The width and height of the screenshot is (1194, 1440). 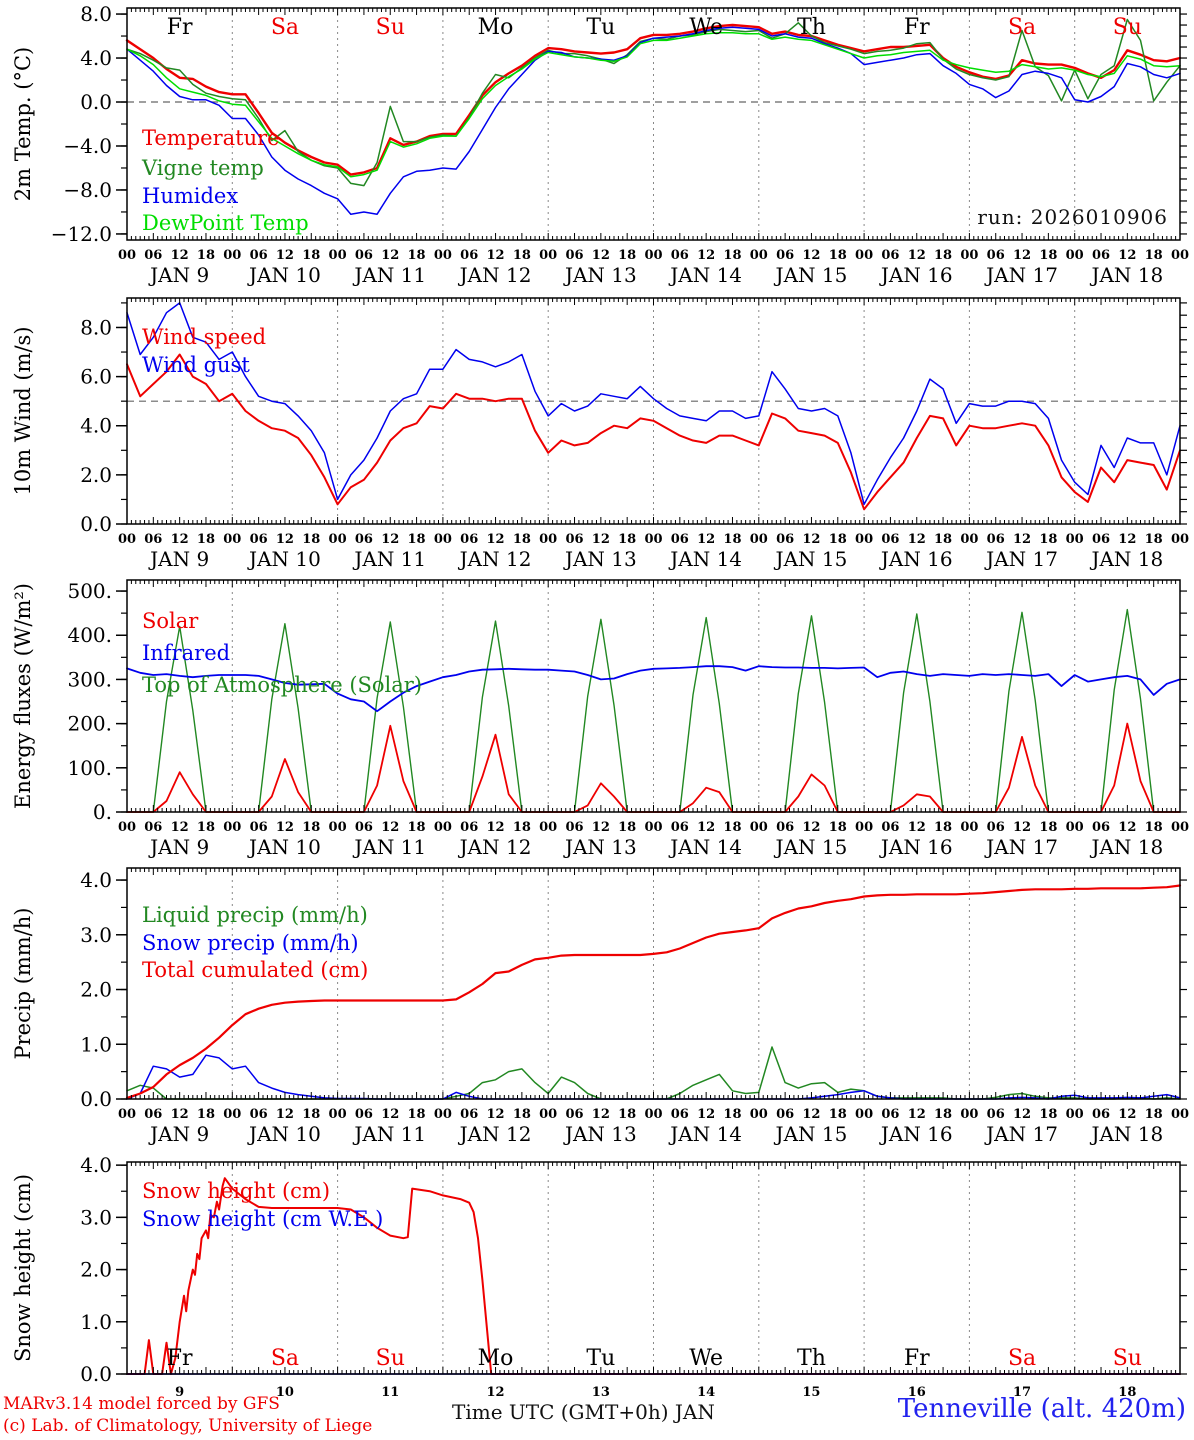 I want to click on day-number-label: 18, so click(x=1127, y=1392).